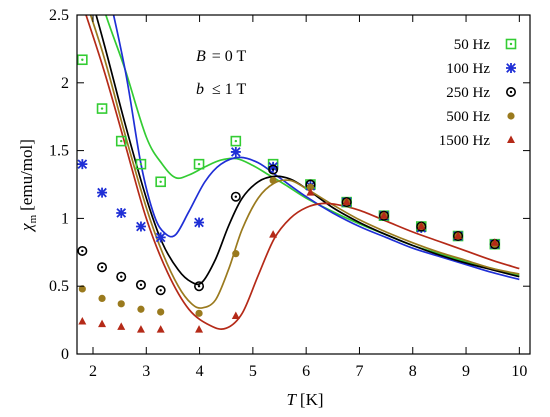 The height and width of the screenshot is (417, 550). Describe the element at coordinates (511, 139) in the screenshot. I see `legend-marker-1500-hz` at that location.